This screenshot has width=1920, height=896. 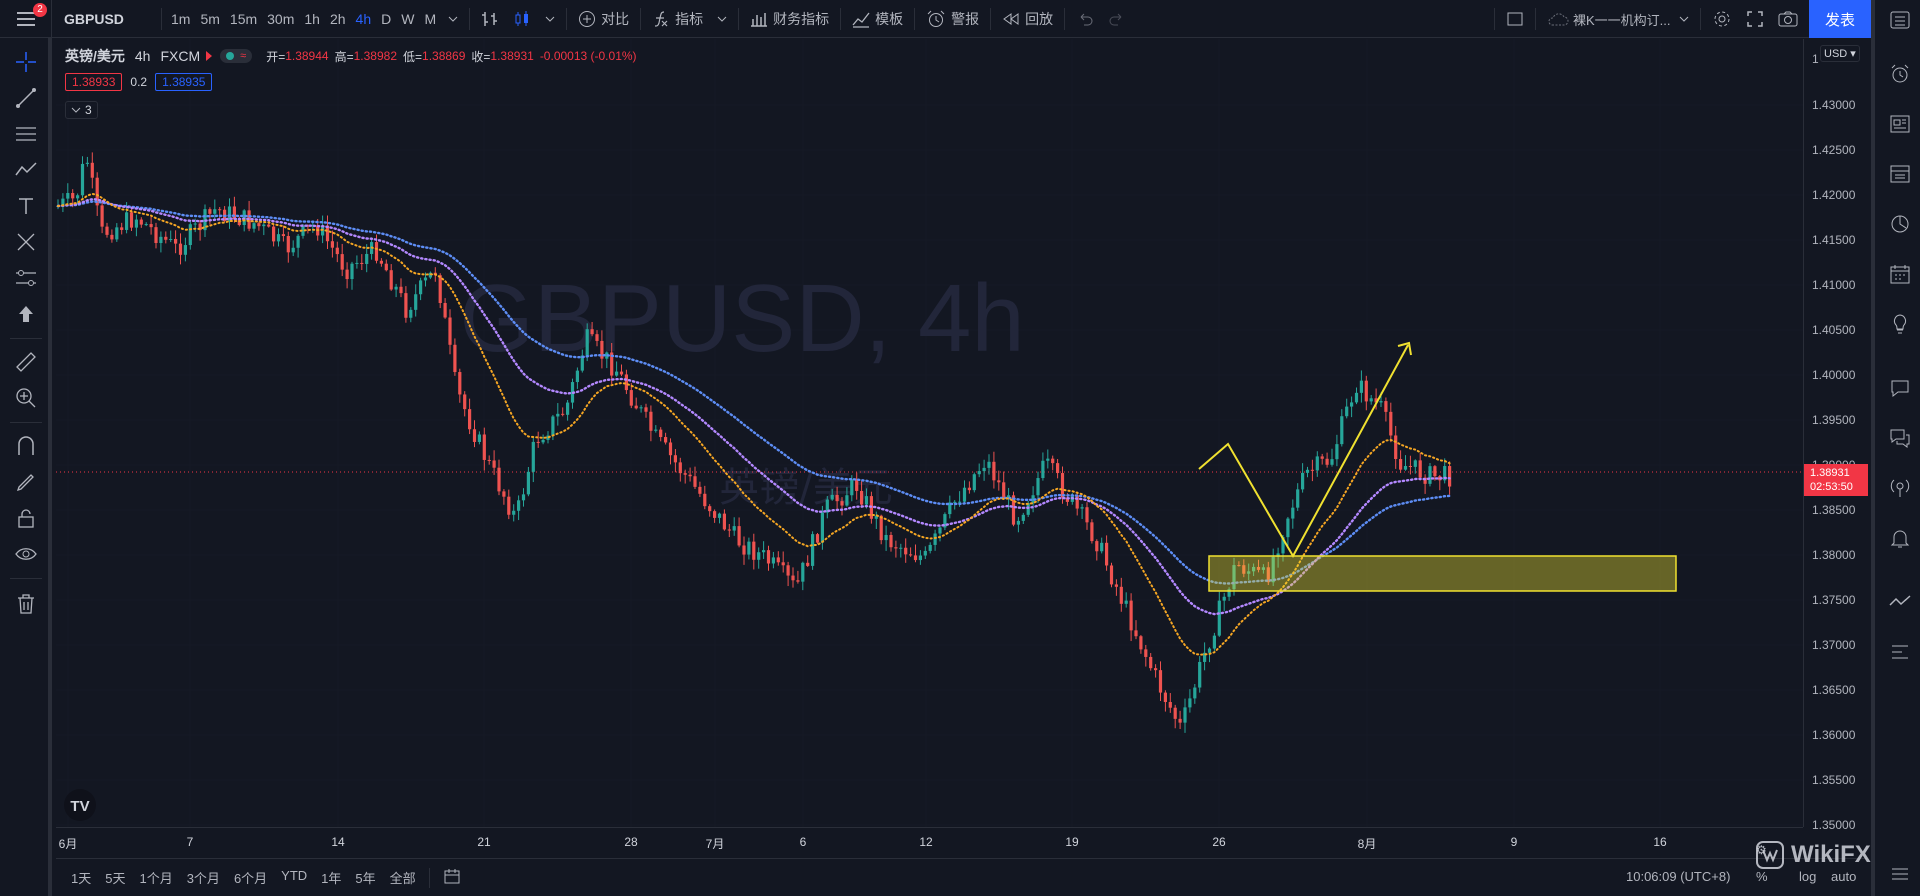 What do you see at coordinates (26, 518) in the screenshot?
I see `lock-tool` at bounding box center [26, 518].